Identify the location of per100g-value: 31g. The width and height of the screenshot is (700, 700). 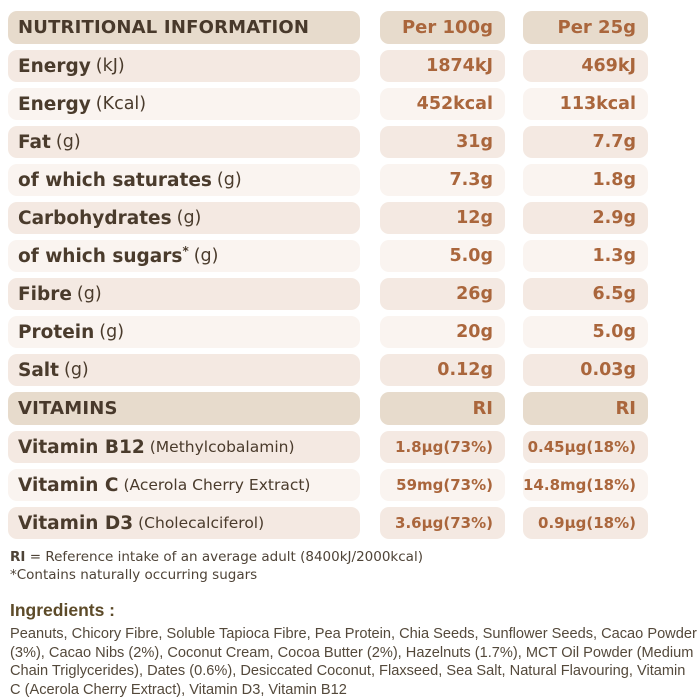
(474, 142).